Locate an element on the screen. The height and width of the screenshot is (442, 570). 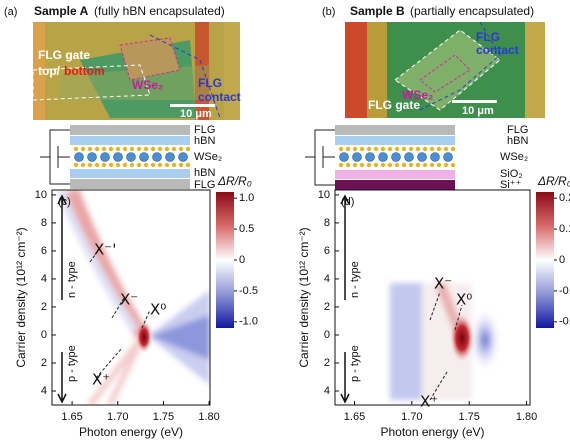
panel-title: Sample B is located at coordinates (377, 11).